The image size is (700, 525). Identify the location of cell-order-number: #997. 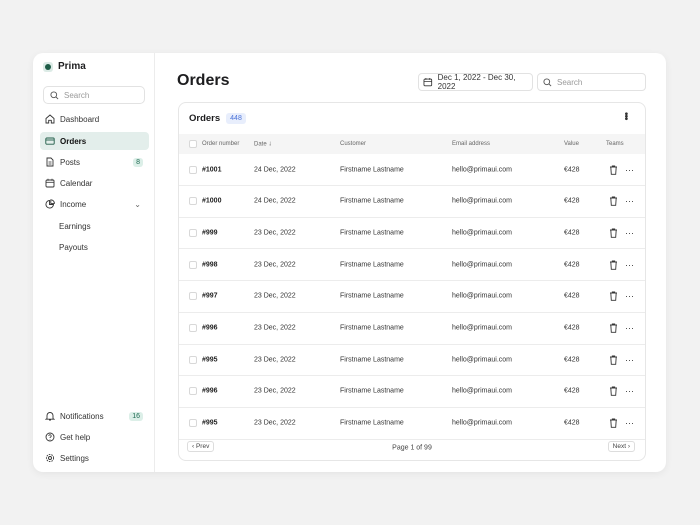
(210, 296).